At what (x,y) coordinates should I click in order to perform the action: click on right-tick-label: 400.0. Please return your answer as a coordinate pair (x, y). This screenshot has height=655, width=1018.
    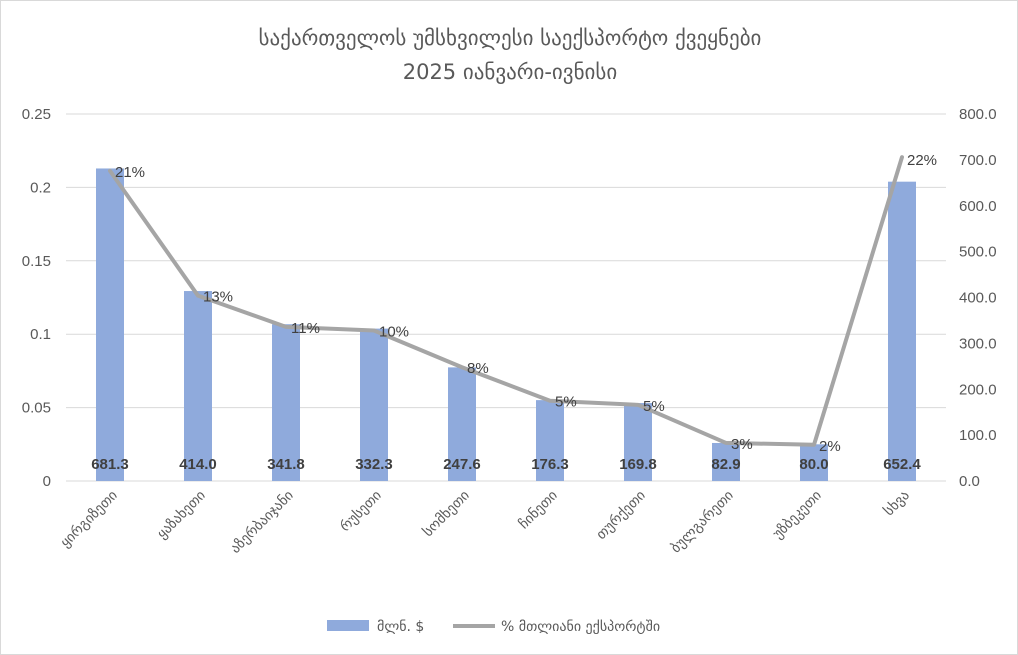
    Looking at the image, I should click on (978, 298).